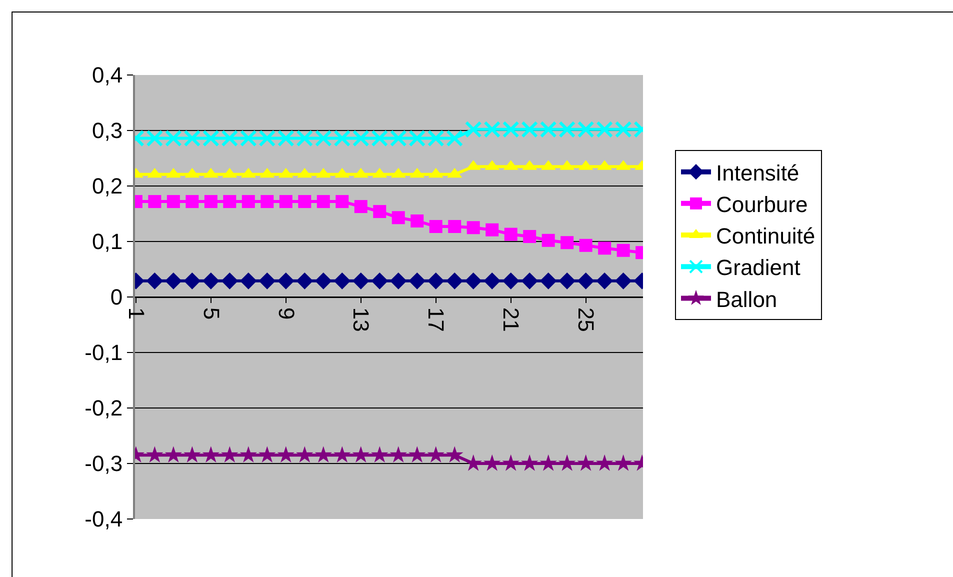 This screenshot has height=577, width=953. What do you see at coordinates (211, 313) in the screenshot?
I see `x-tick-label: 5` at bounding box center [211, 313].